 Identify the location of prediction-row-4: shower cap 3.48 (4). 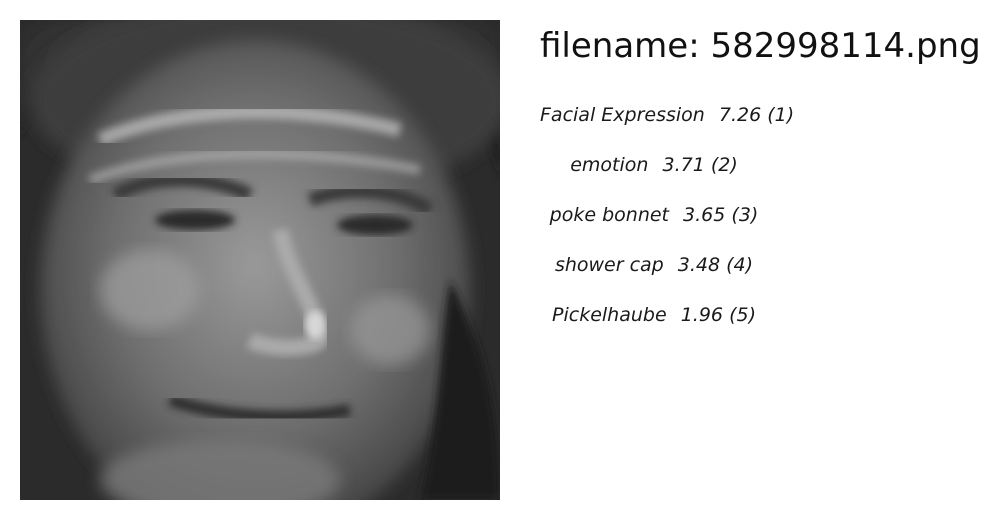
(654, 275).